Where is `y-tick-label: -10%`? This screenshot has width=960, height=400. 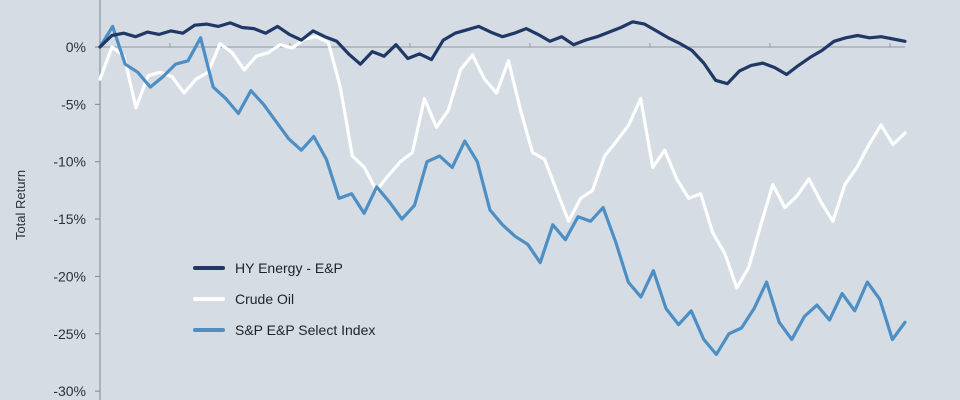 y-tick-label: -10% is located at coordinates (69, 162).